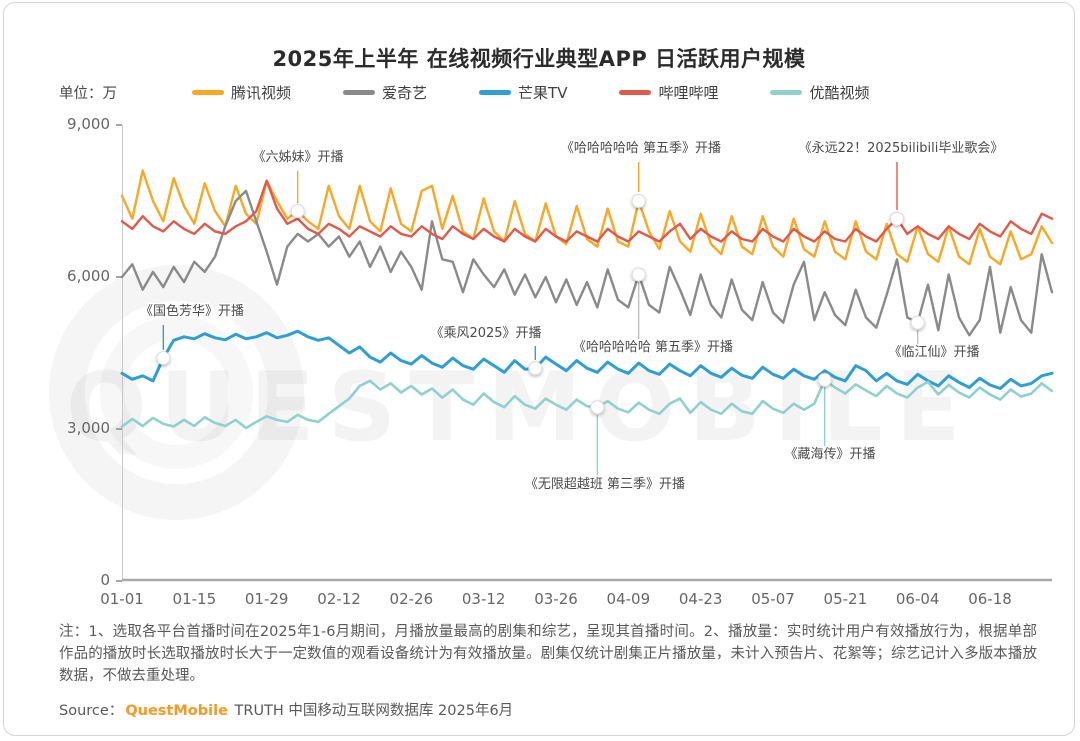 The width and height of the screenshot is (1080, 741). I want to click on x-axis-label: 01-29, so click(266, 599).